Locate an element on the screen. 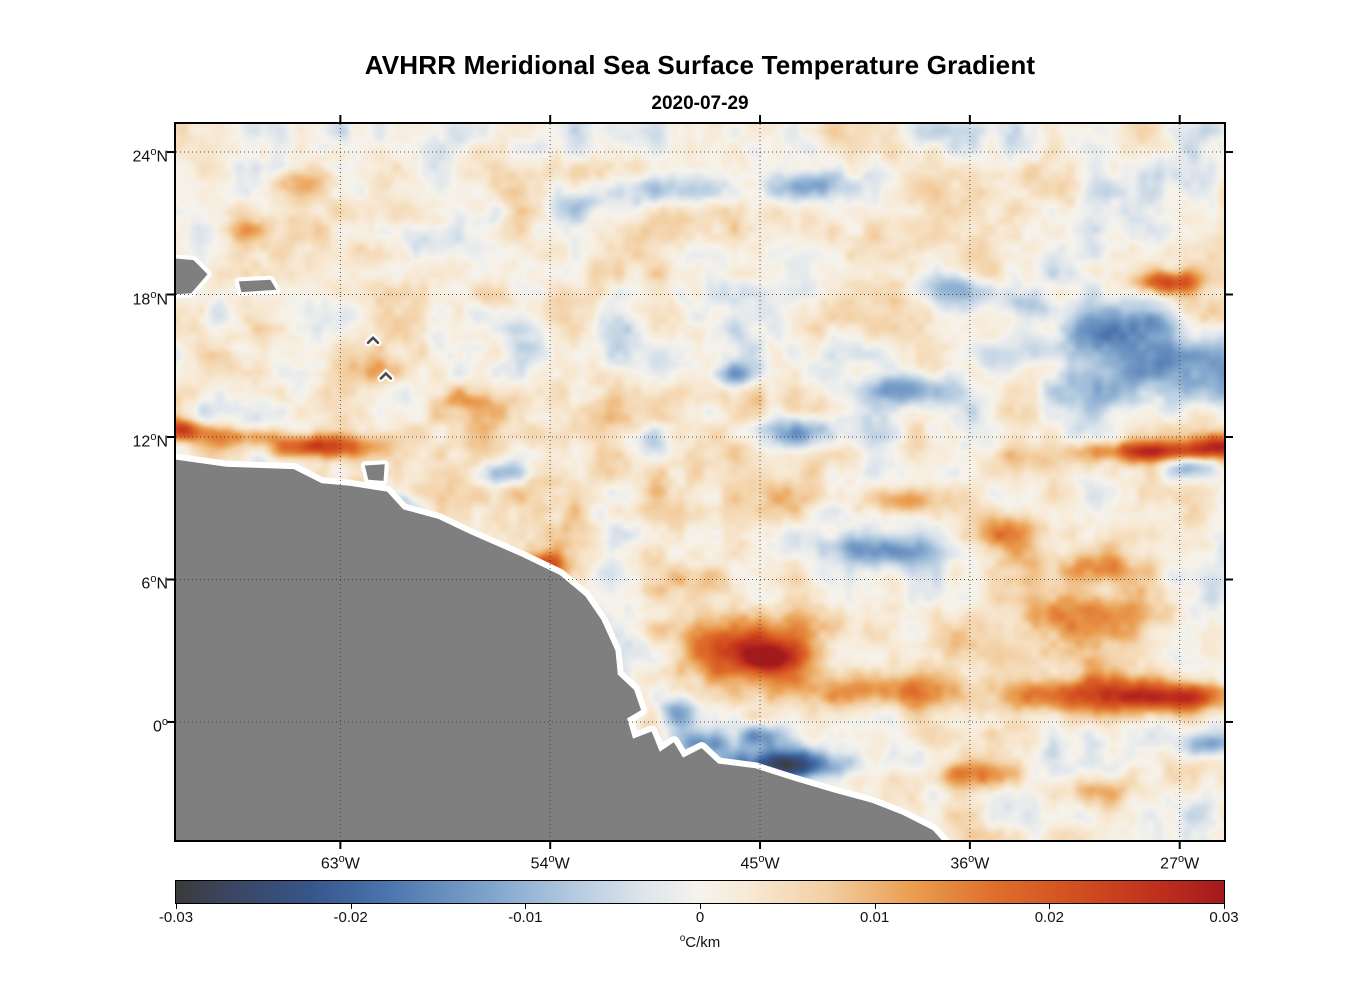 The width and height of the screenshot is (1356, 1000). plot-subtitle: 2020-07-29 is located at coordinates (700, 103).